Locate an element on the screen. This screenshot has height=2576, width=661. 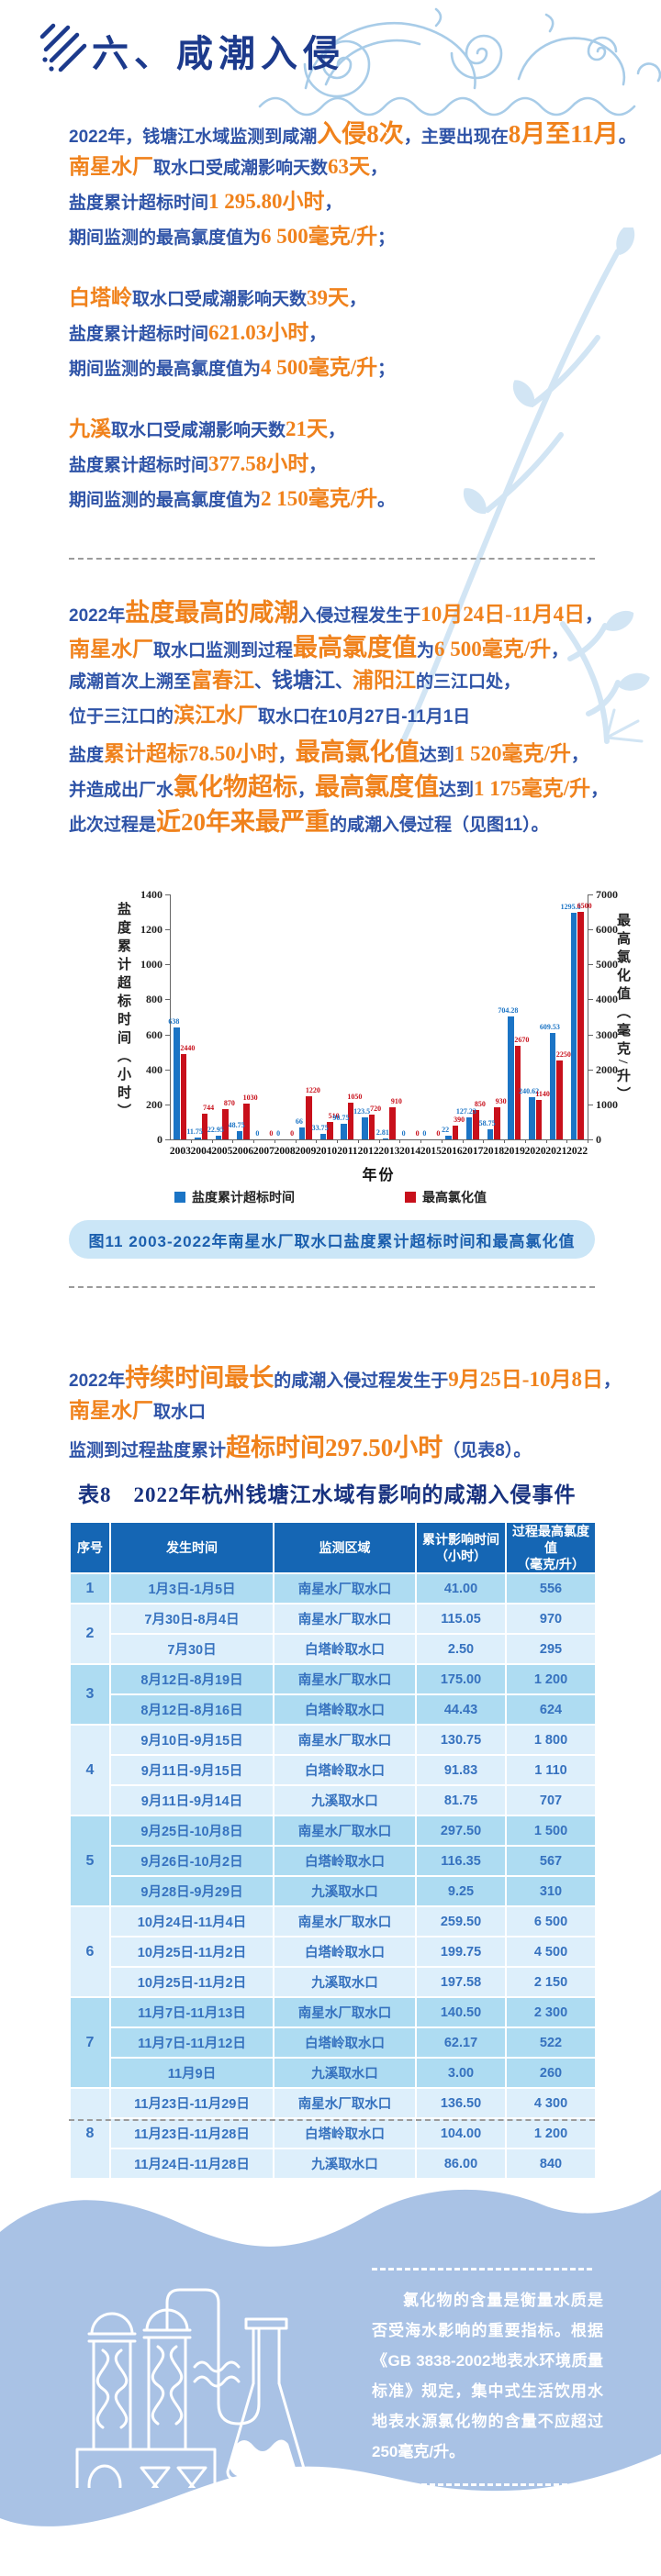
date-cell: 11月24日-11月28日 is located at coordinates (191, 2164).